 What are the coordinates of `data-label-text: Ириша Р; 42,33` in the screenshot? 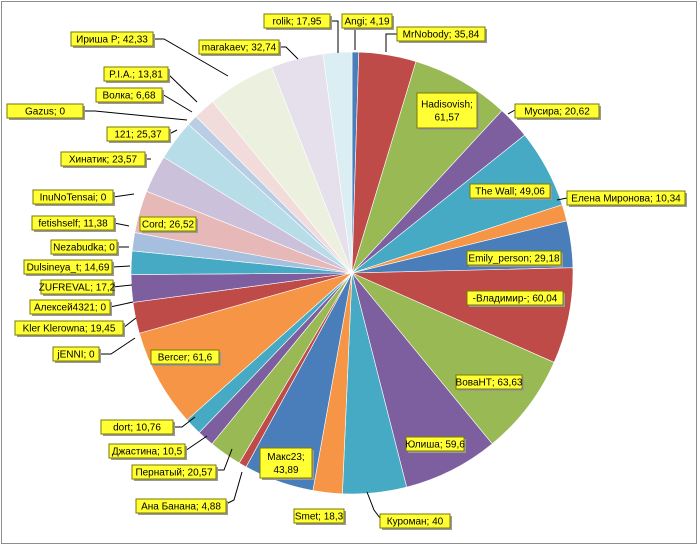 It's located at (112, 40).